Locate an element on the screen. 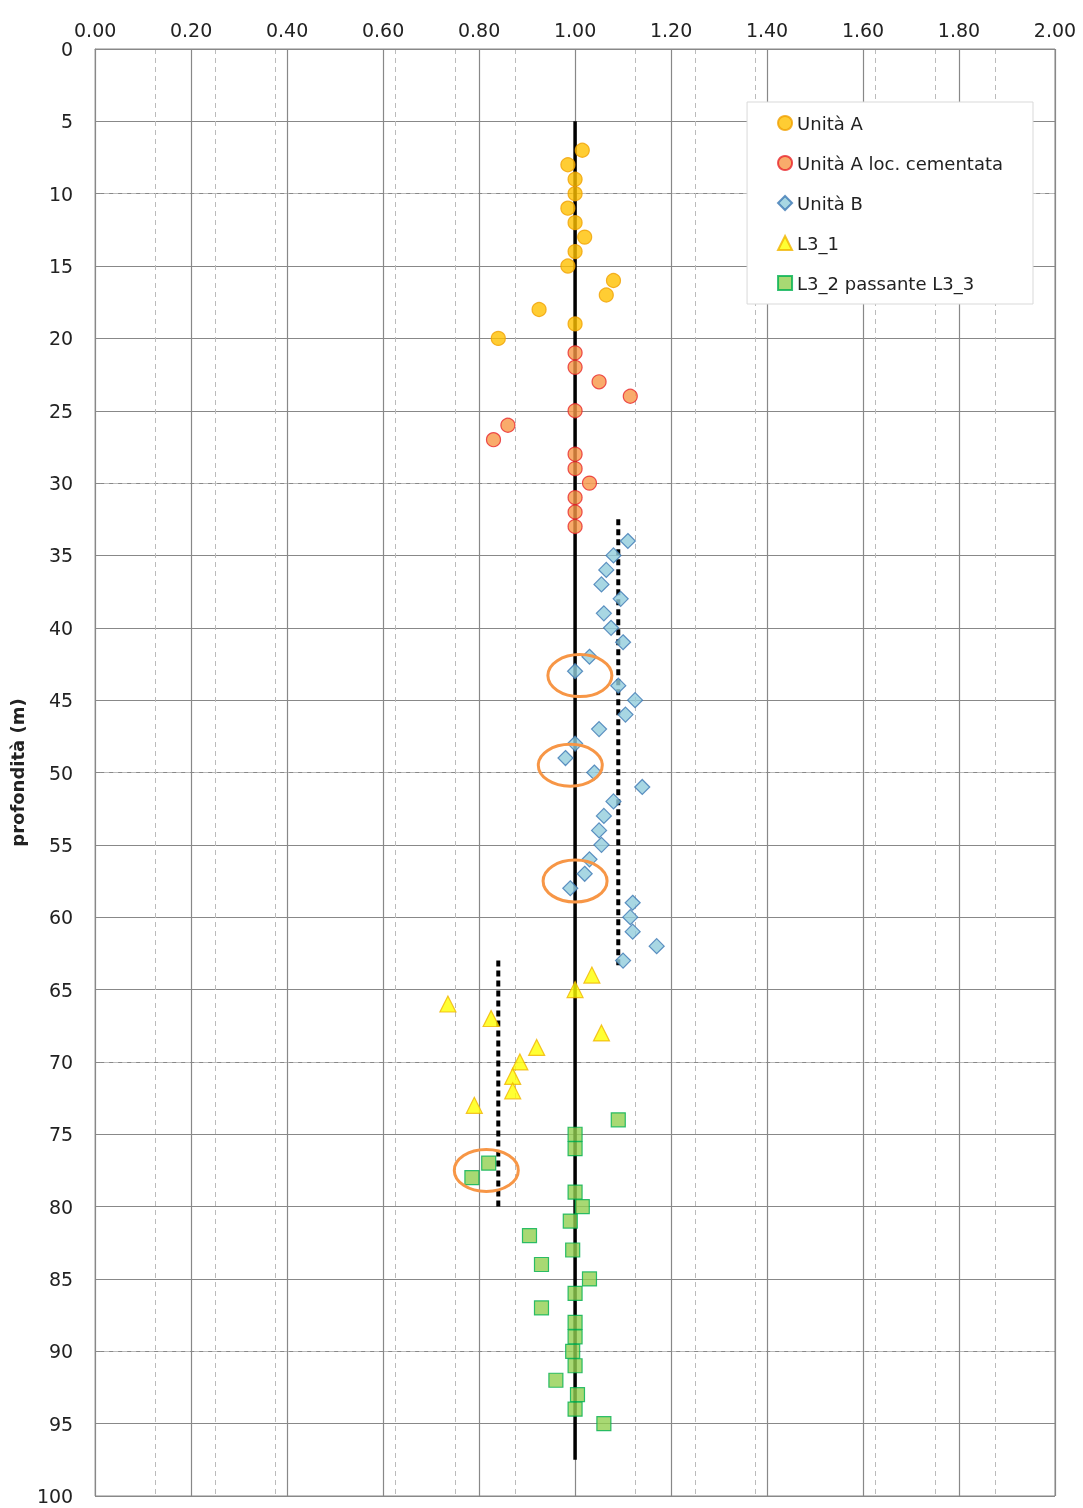  y-tick-label: 60 is located at coordinates (61, 917).